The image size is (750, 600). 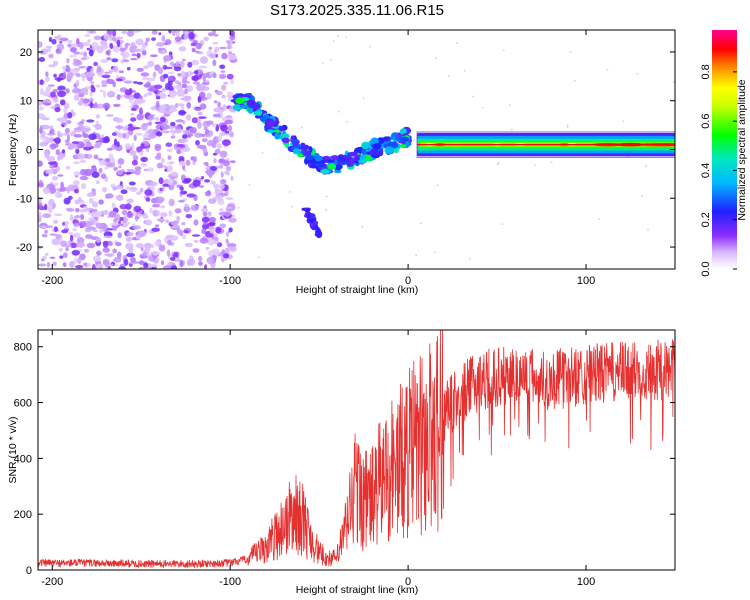 I want to click on spectrogram-y-tick-label: -20, so click(x=24, y=248).